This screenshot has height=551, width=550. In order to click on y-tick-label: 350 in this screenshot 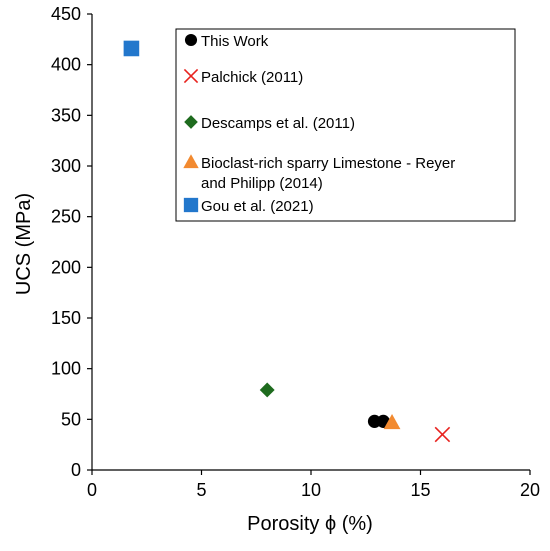, I will do `click(66, 115)`.